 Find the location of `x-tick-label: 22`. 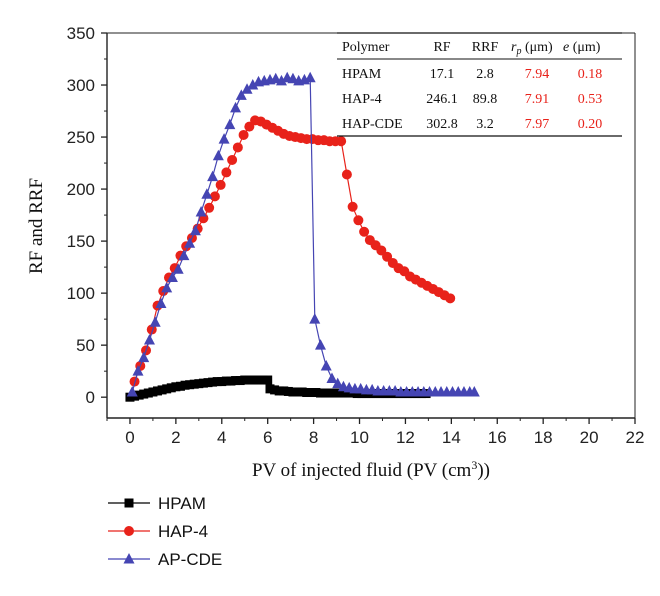

x-tick-label: 22 is located at coordinates (635, 437).